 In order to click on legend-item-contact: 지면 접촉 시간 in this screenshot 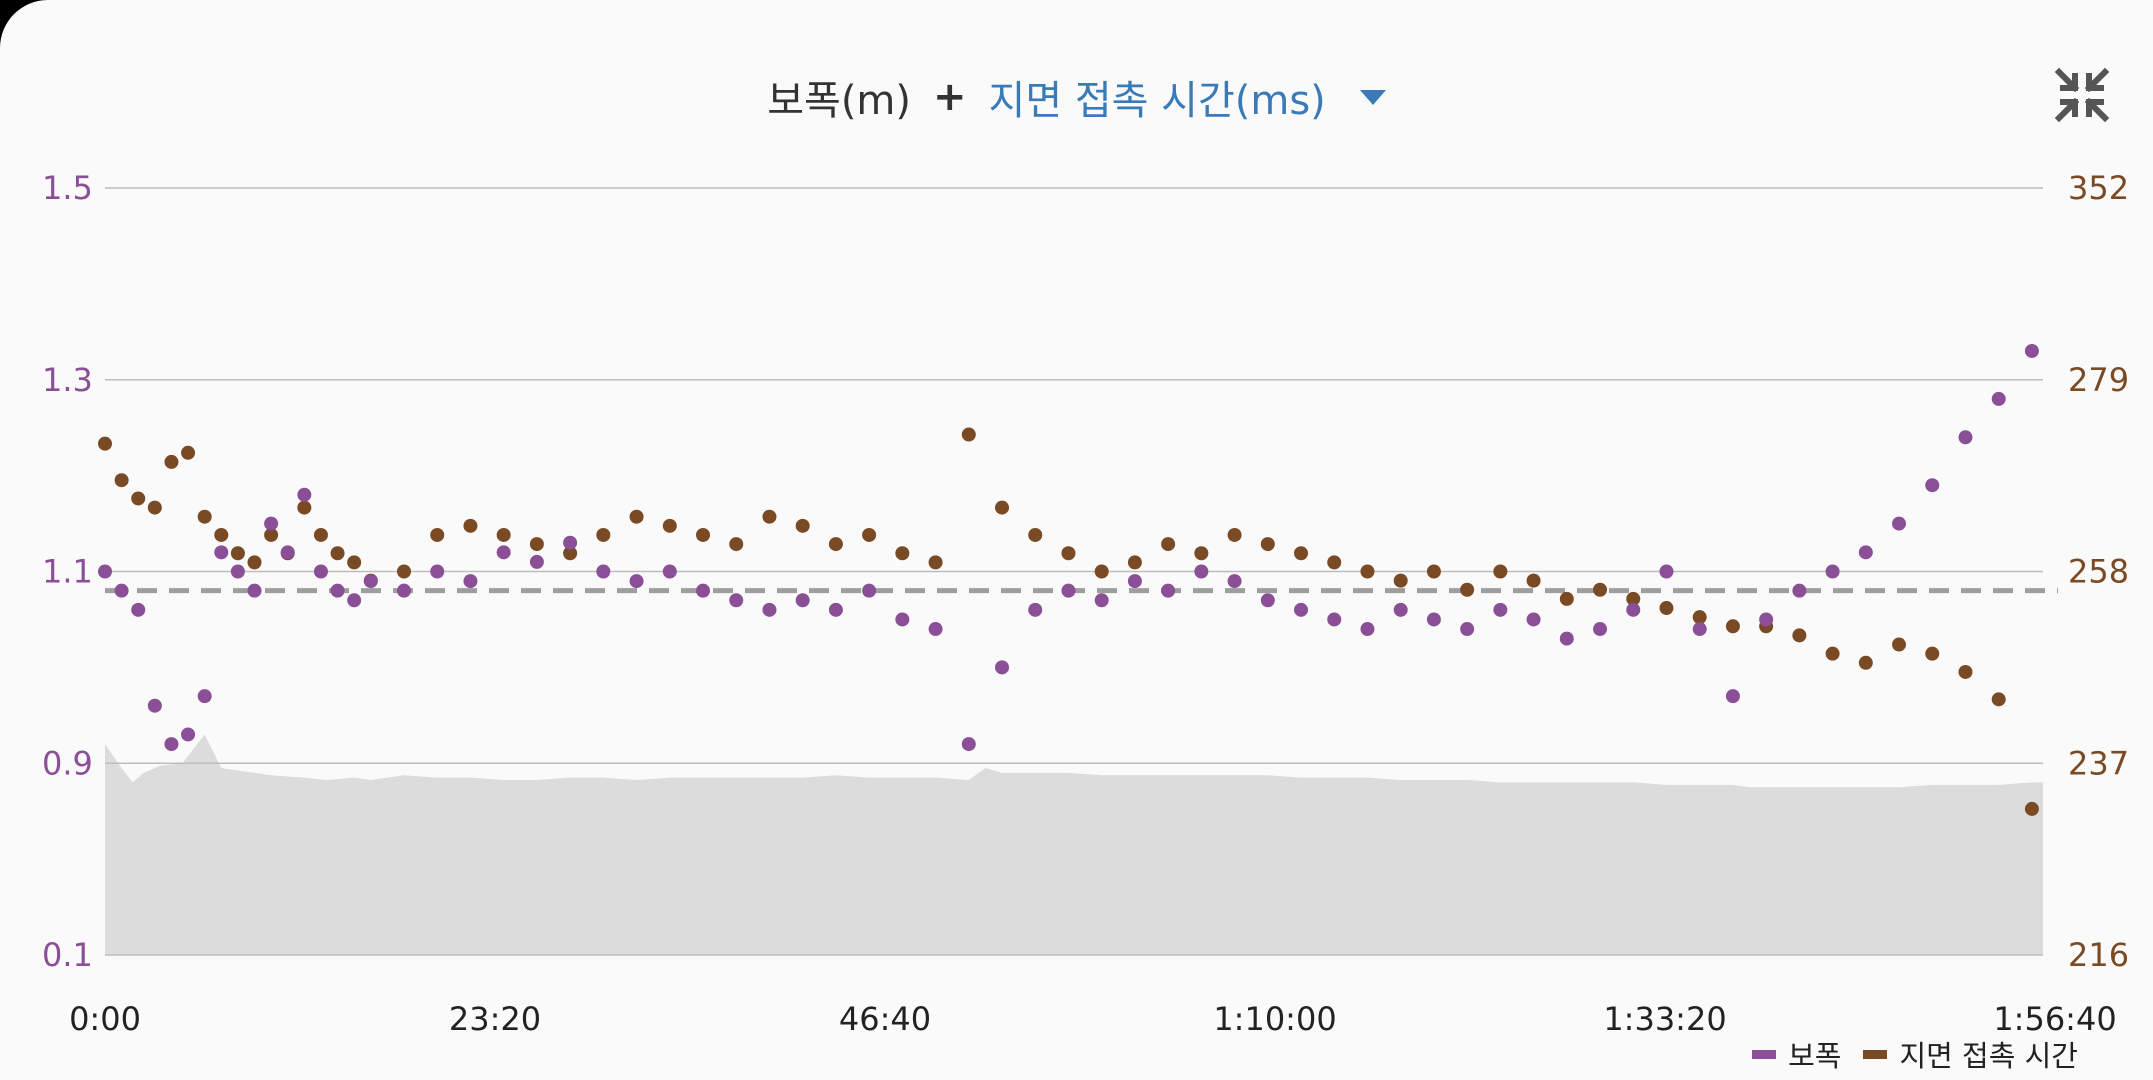, I will do `click(1970, 1054)`.